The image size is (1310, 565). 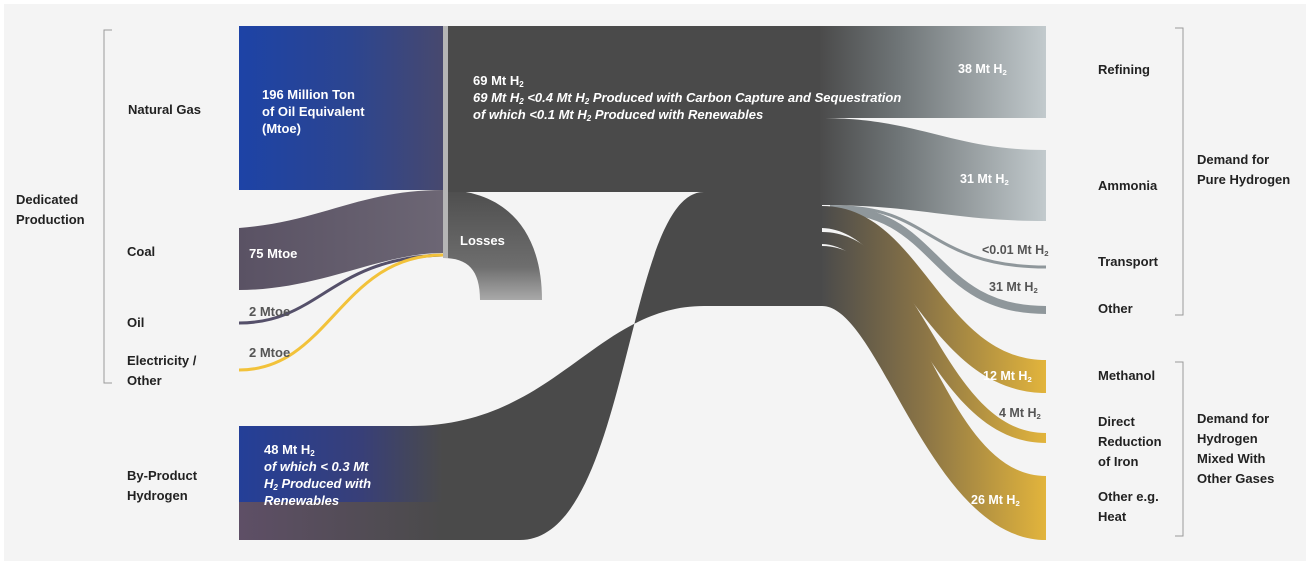 I want to click on electricity-flow, so click(x=341, y=312).